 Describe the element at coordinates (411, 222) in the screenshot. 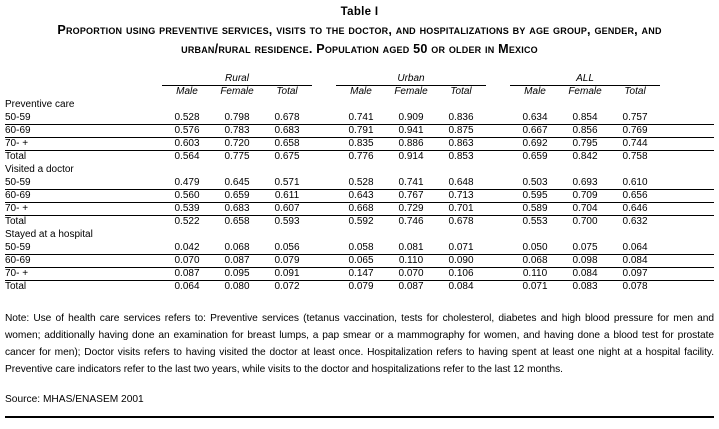

I see `cell-value: 0.746` at that location.